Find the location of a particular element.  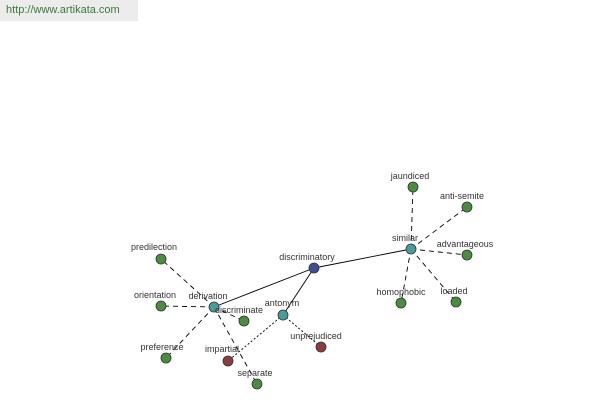

node-label: similar is located at coordinates (405, 238).